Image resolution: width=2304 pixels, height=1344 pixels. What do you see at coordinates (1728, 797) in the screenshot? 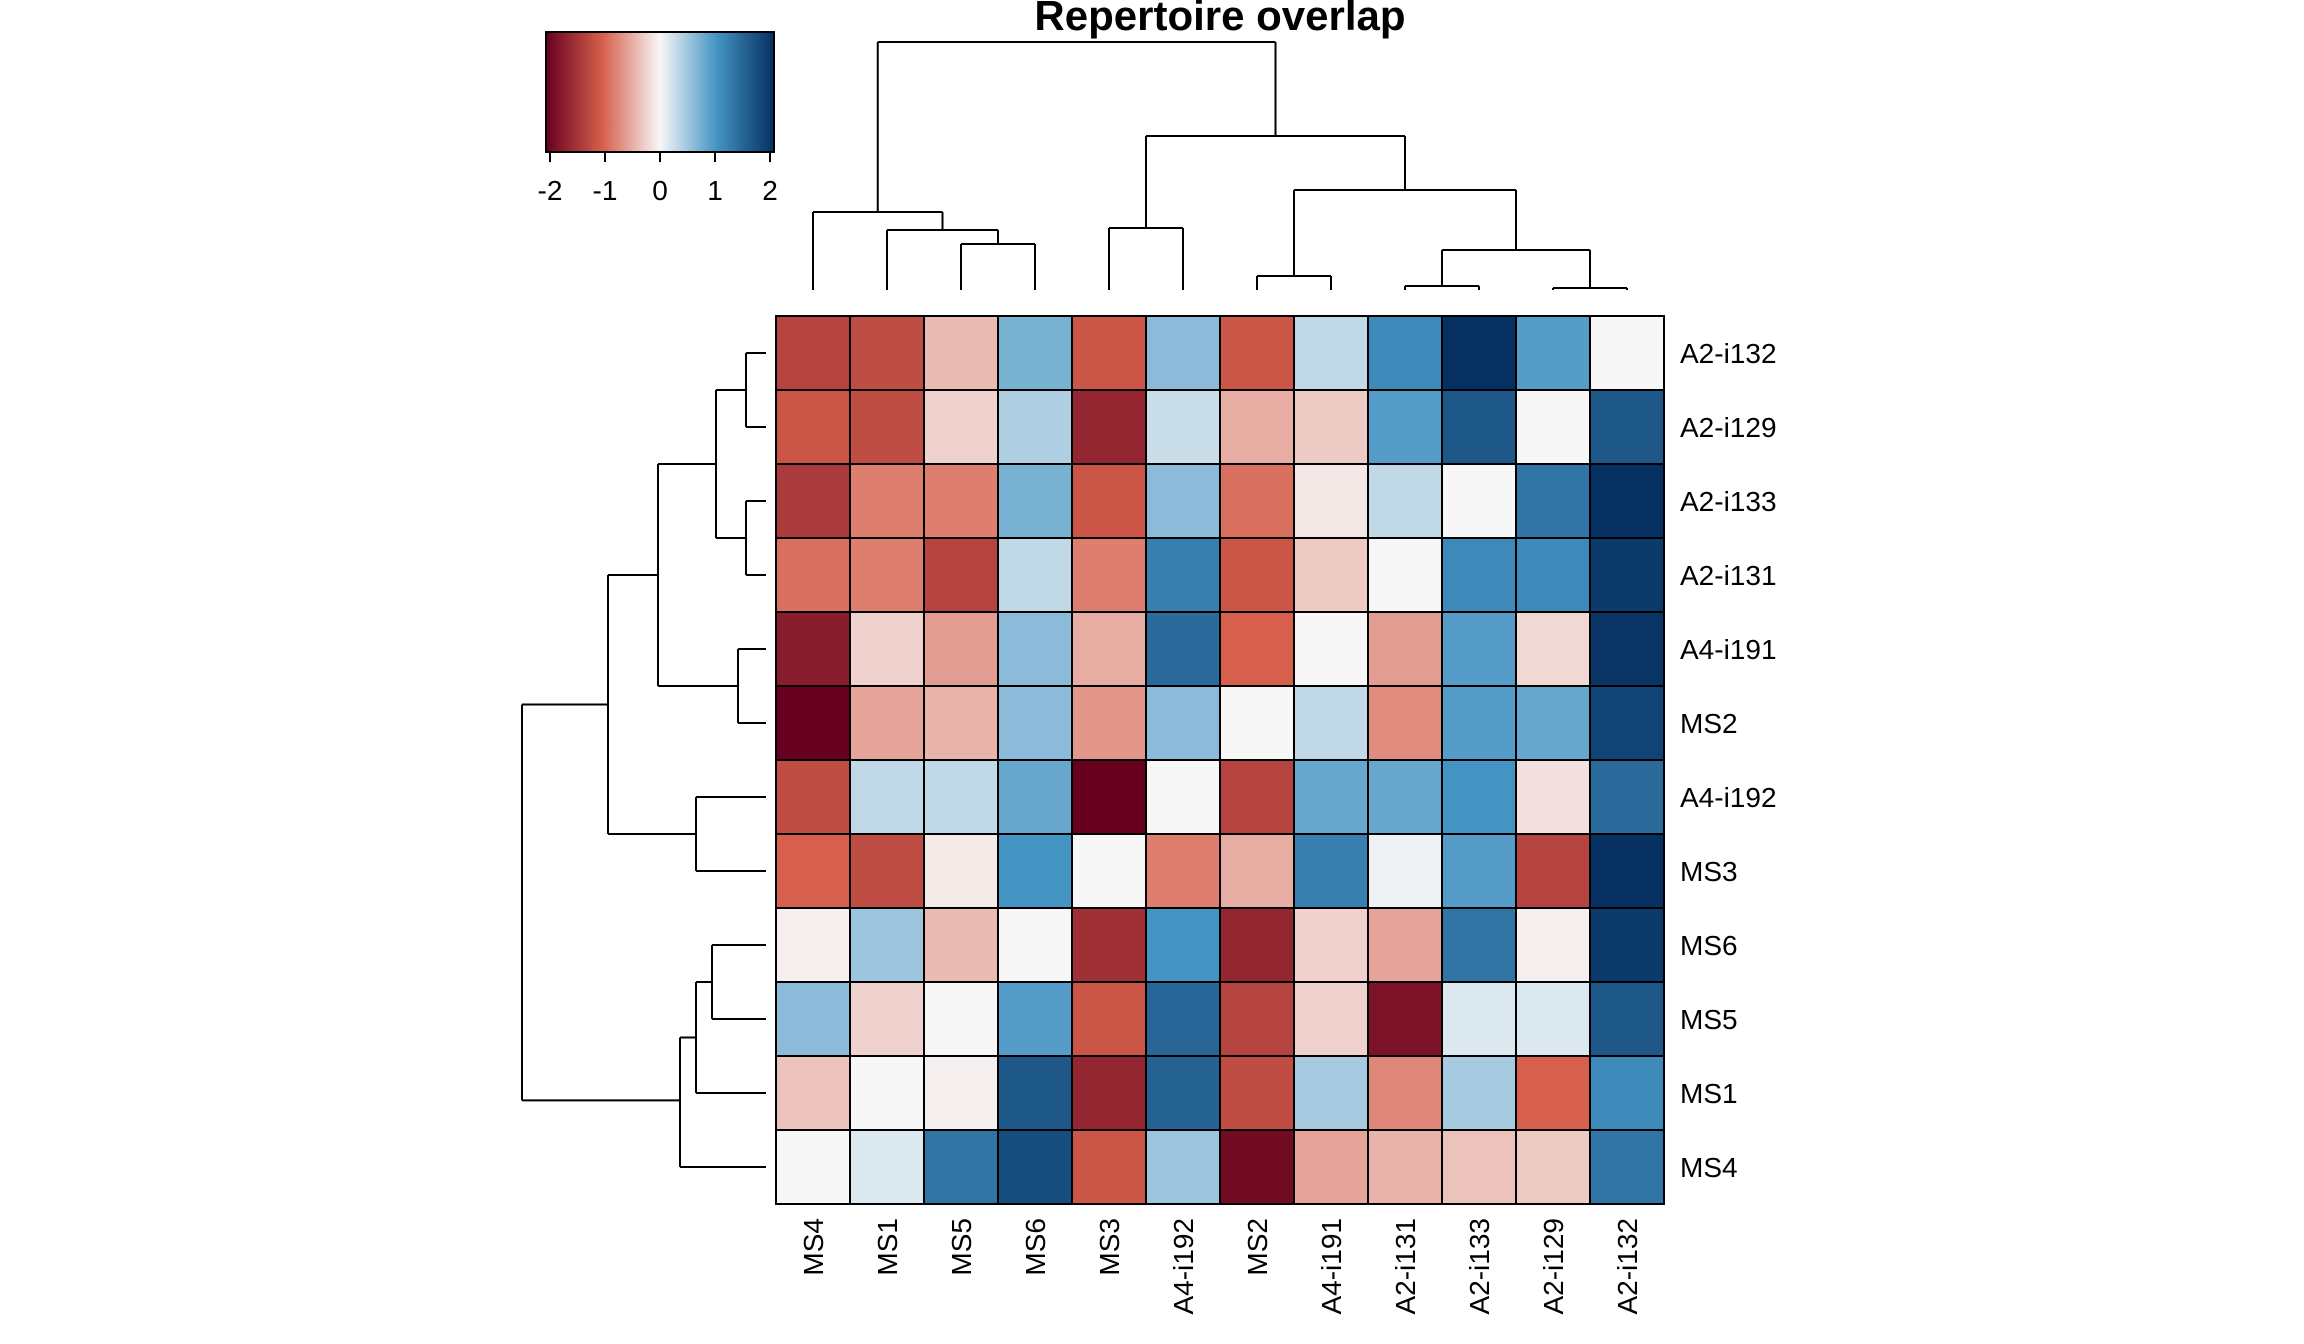
I see `row-label: A4-i192` at bounding box center [1728, 797].